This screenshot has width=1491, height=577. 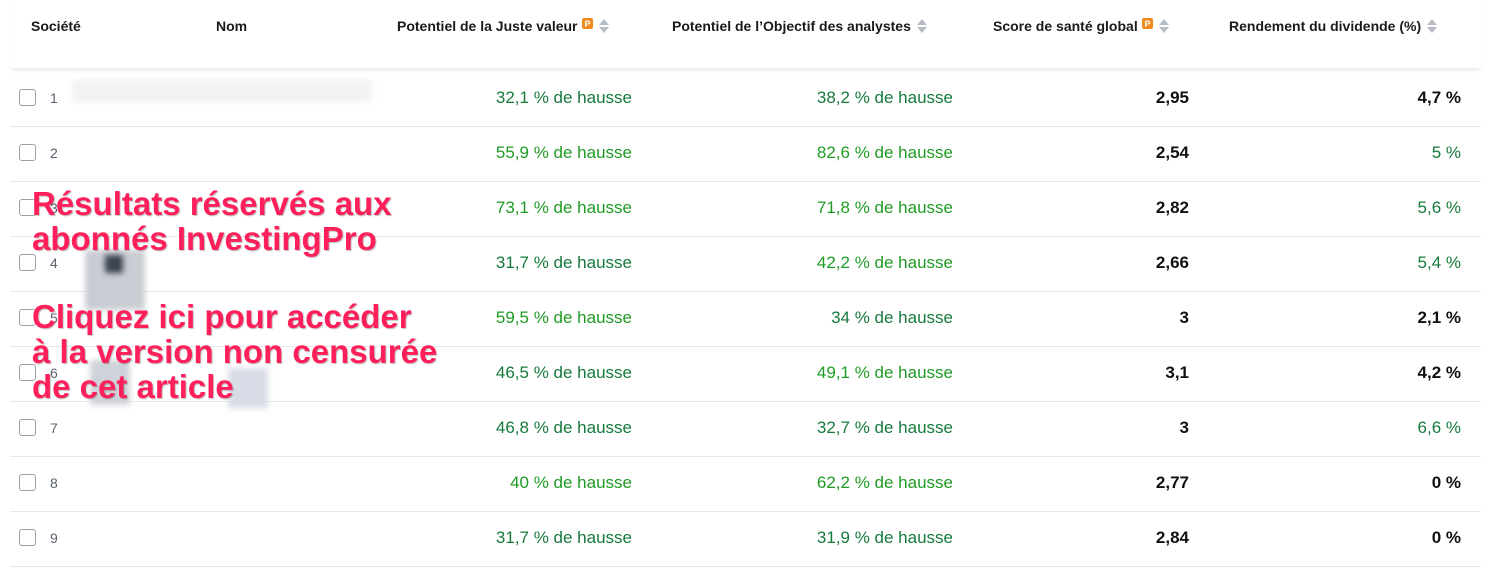 I want to click on dividend-yield: 4,7 %, so click(x=1439, y=97).